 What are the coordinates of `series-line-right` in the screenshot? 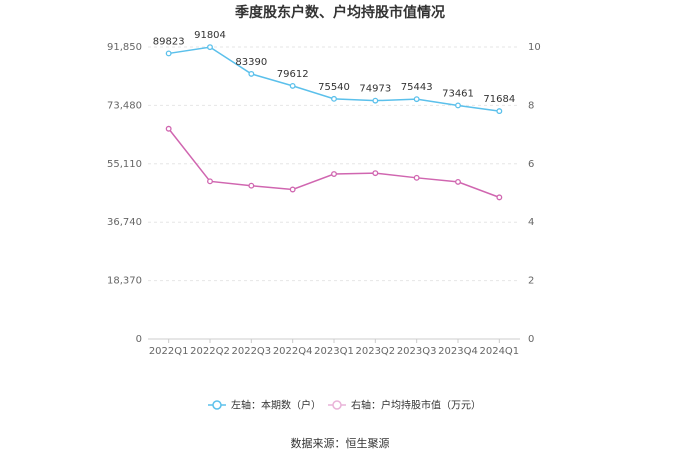 It's located at (334, 163).